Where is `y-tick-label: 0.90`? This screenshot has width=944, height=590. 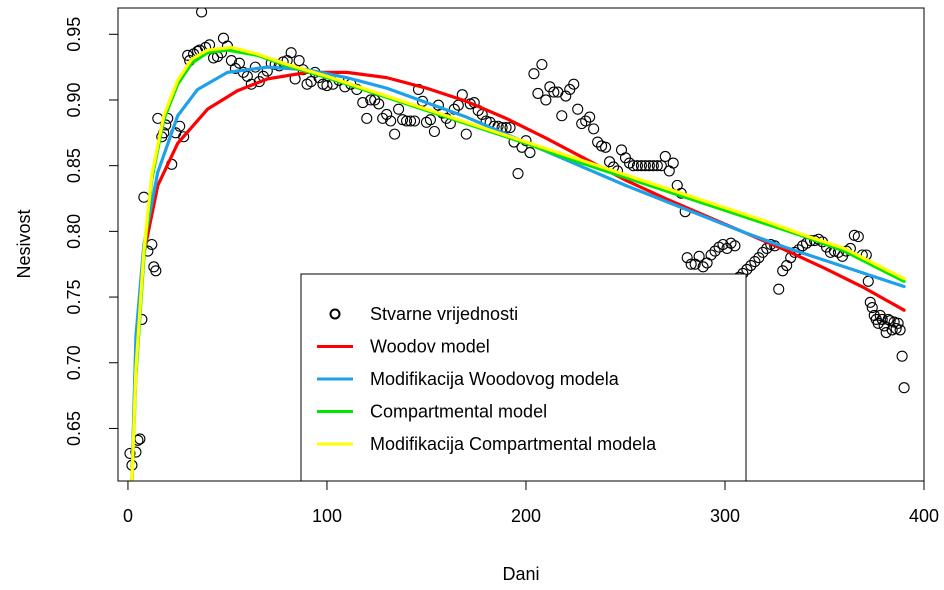 y-tick-label: 0.90 is located at coordinates (74, 99).